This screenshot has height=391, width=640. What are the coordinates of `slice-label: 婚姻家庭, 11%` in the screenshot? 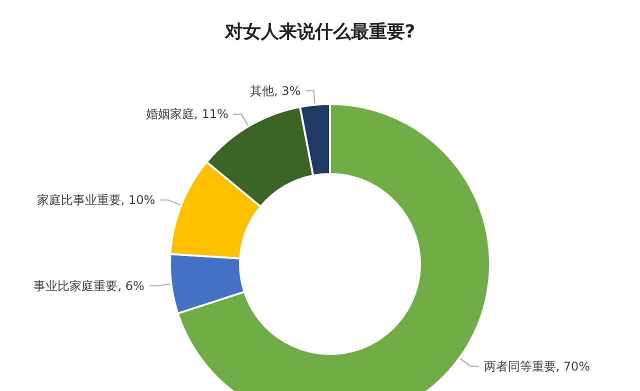 It's located at (187, 114).